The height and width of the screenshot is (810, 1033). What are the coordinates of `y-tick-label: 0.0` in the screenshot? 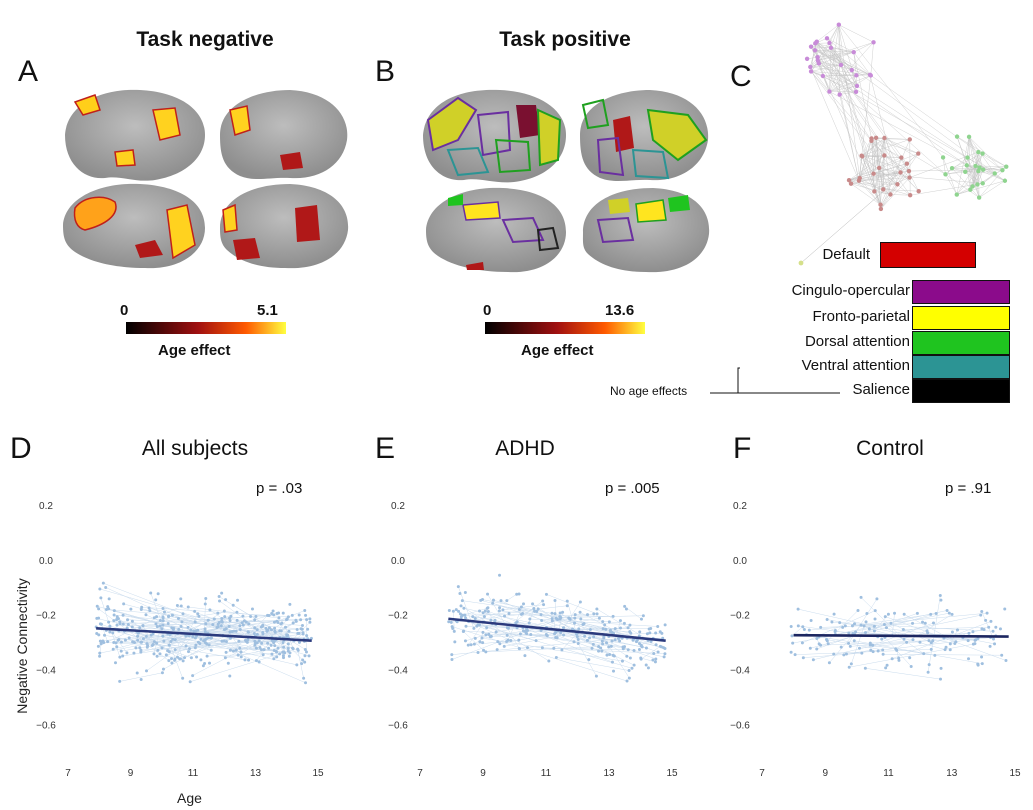 It's located at (46, 561).